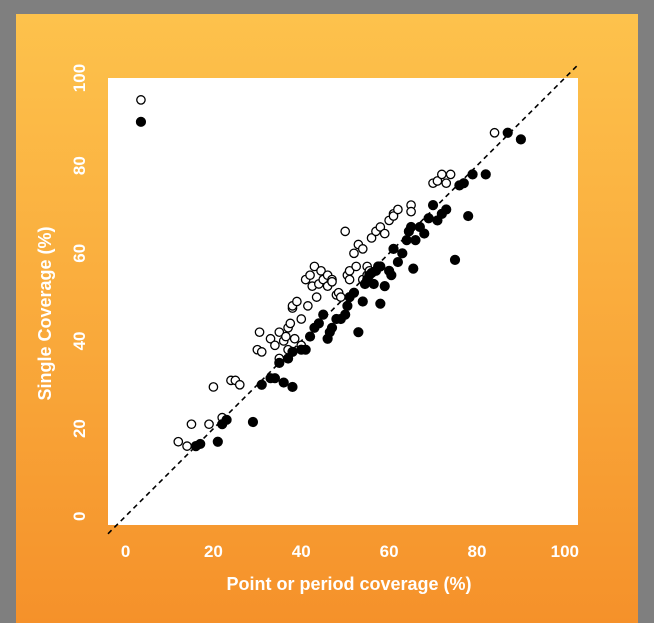 This screenshot has height=623, width=654. Describe the element at coordinates (79, 516) in the screenshot. I see `y-tick-label: 0` at that location.